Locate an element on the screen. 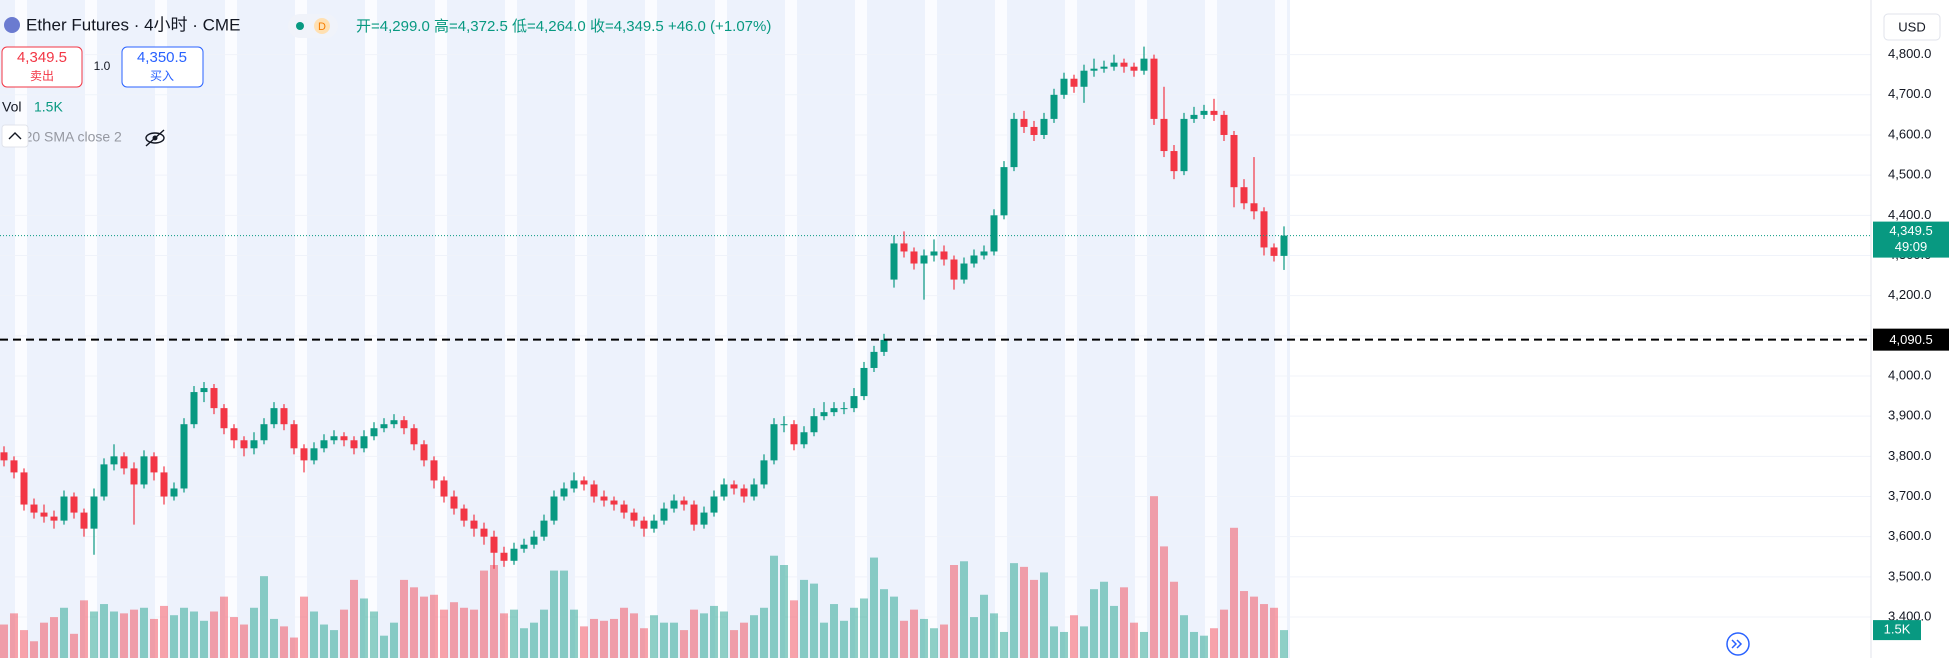  y-tick-label: 4,400.0 is located at coordinates (1909, 214).